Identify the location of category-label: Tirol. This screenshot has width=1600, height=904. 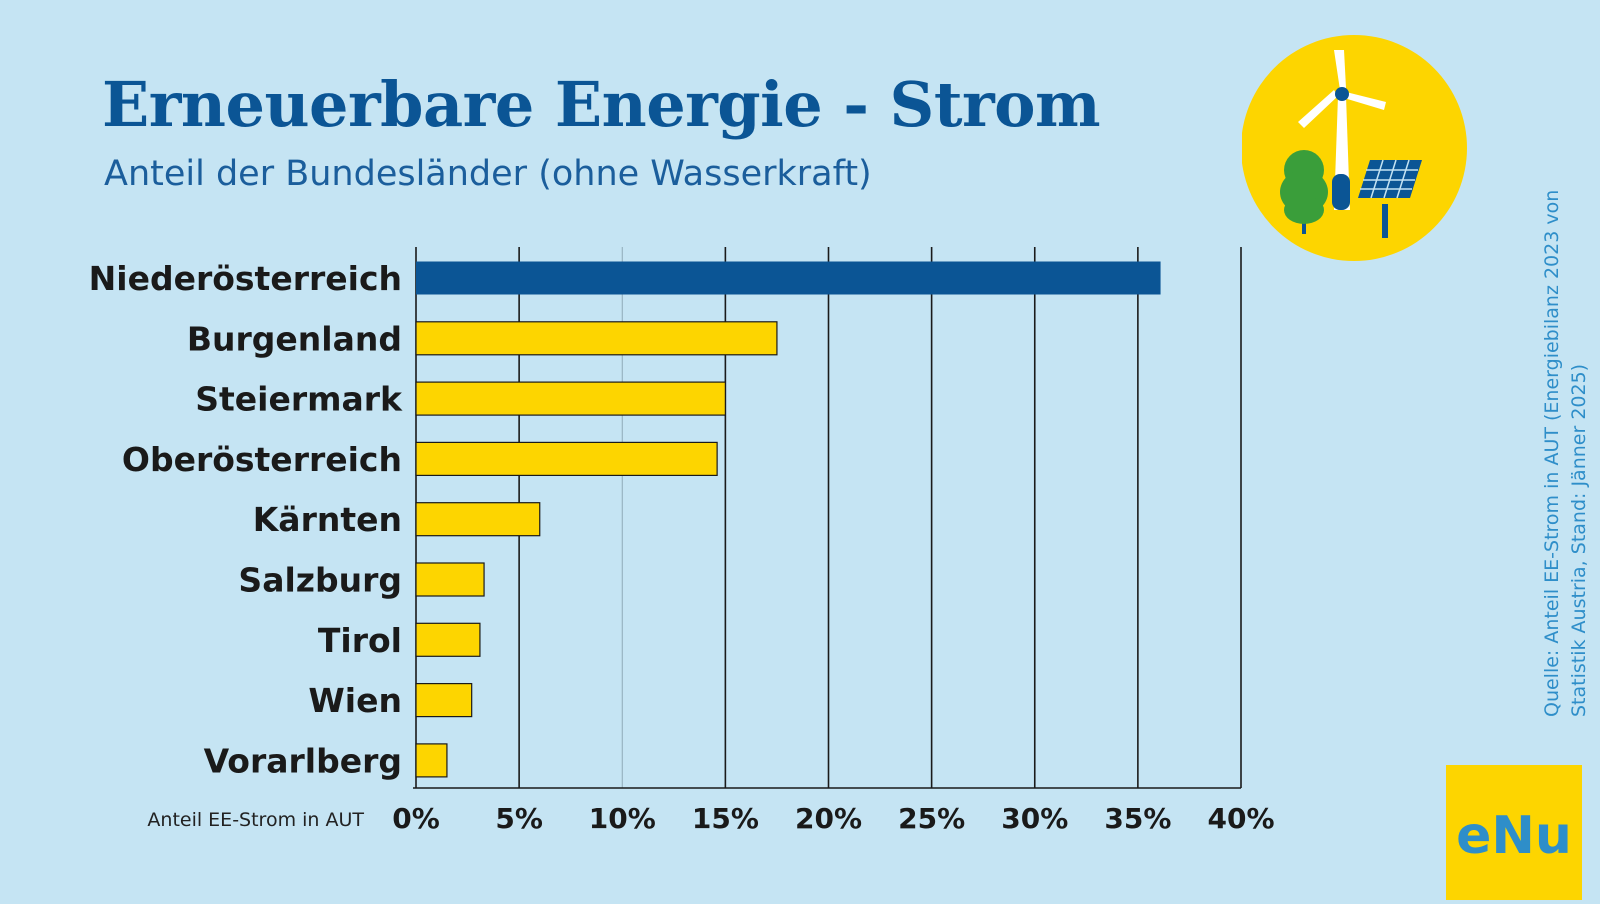
(360, 640).